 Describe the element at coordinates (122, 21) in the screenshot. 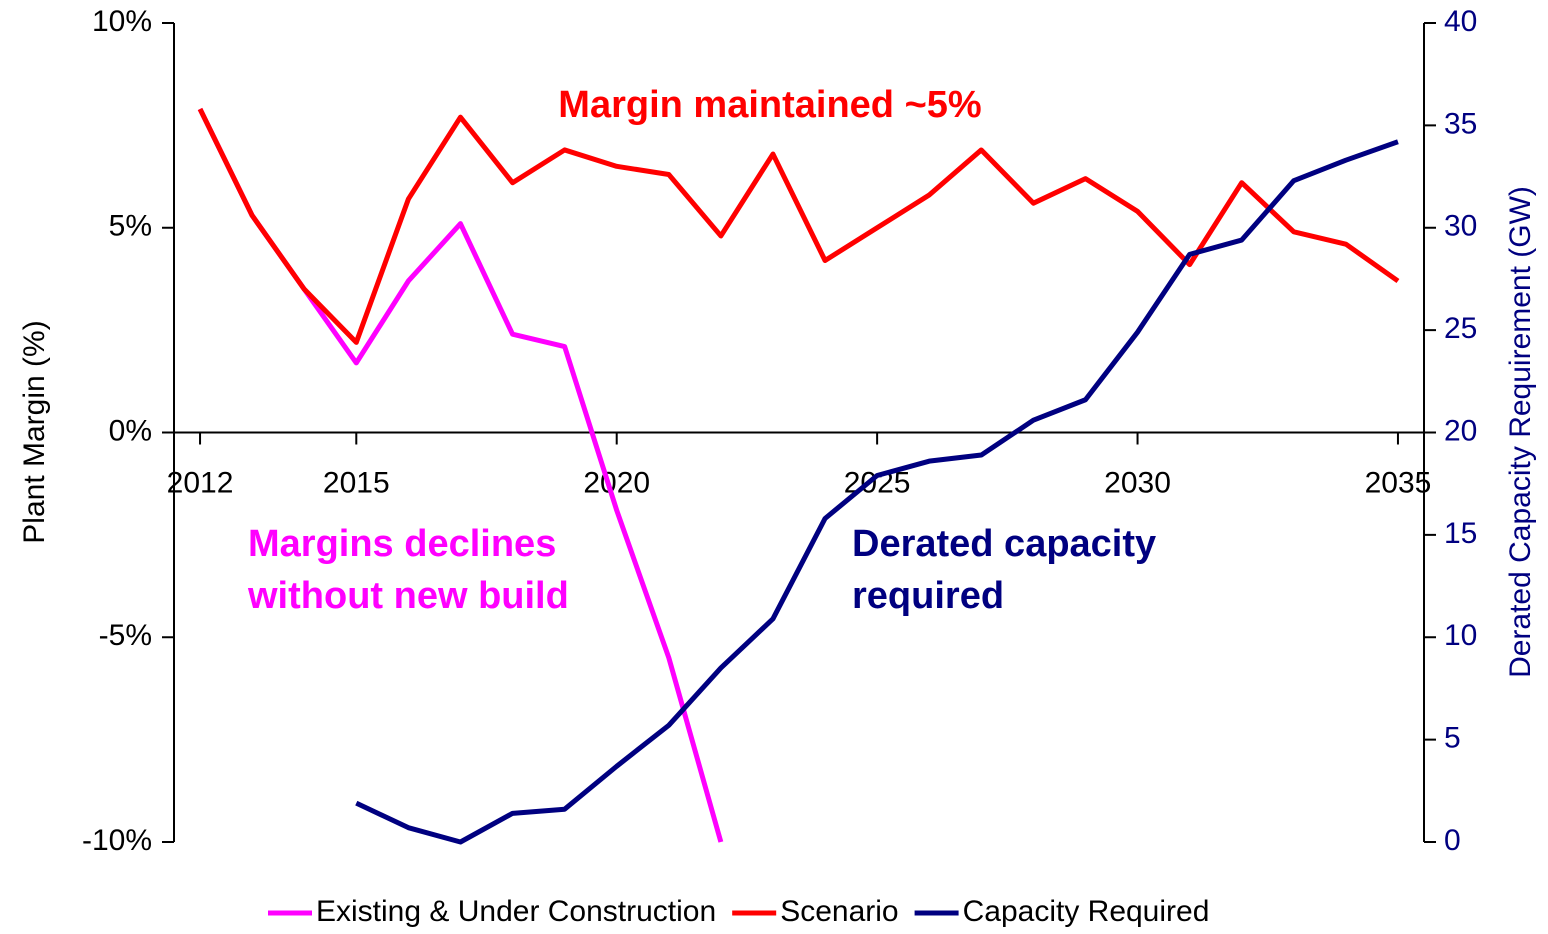

I see `y-tick-label: 10%` at that location.